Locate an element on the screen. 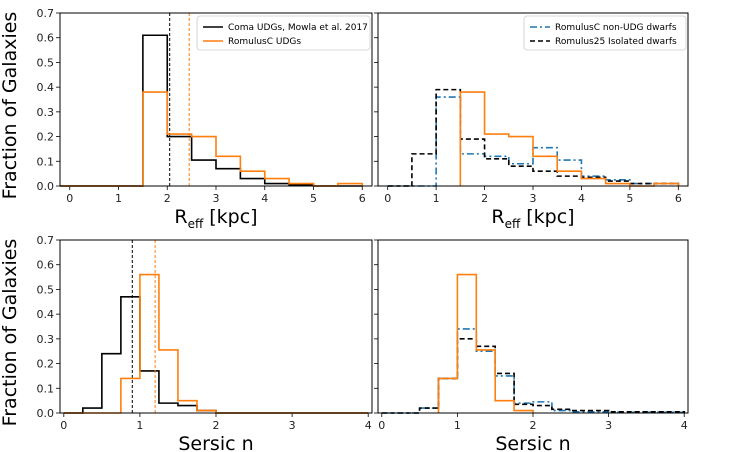 Image resolution: width=746 pixels, height=452 pixels. legend-label: Romulus25 Isolated dwarfs is located at coordinates (616, 42).